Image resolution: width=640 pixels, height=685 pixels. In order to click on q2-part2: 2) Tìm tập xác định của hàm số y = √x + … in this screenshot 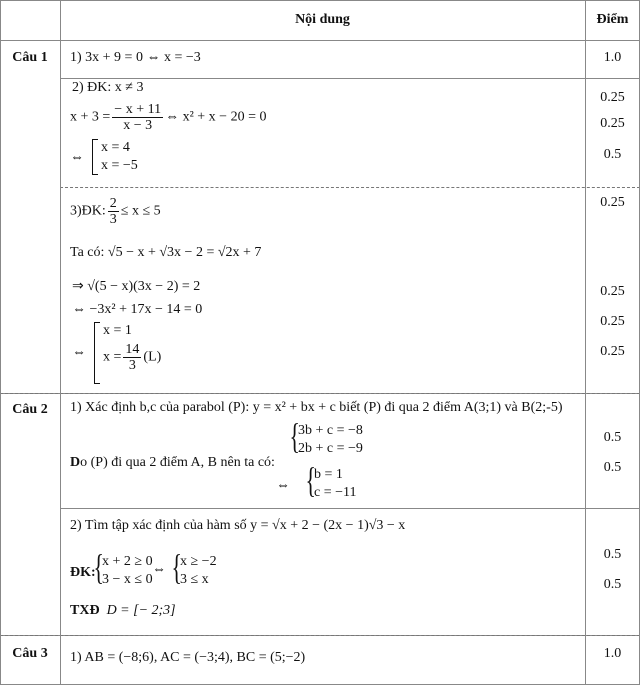, I will do `click(238, 525)`.